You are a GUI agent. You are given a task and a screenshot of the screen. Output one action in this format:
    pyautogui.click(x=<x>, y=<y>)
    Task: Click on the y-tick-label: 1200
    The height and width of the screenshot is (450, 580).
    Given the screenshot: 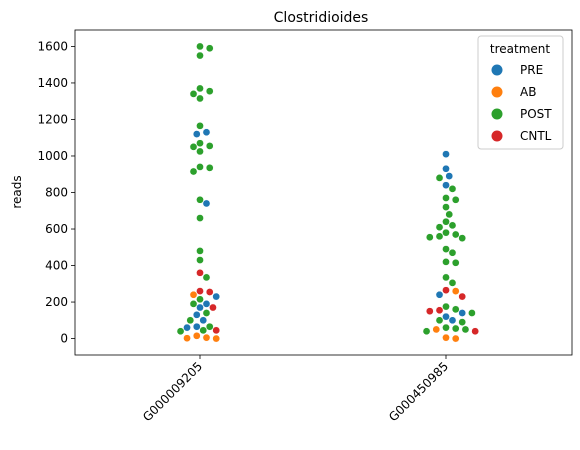 What is the action you would take?
    pyautogui.click(x=52, y=119)
    